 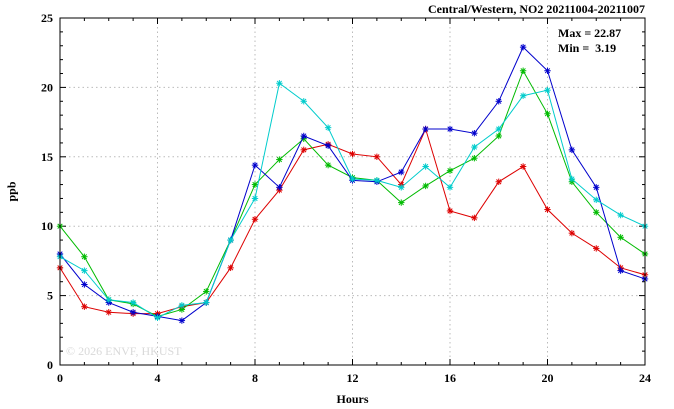 I want to click on y-tick-label: 5, so click(x=50, y=296).